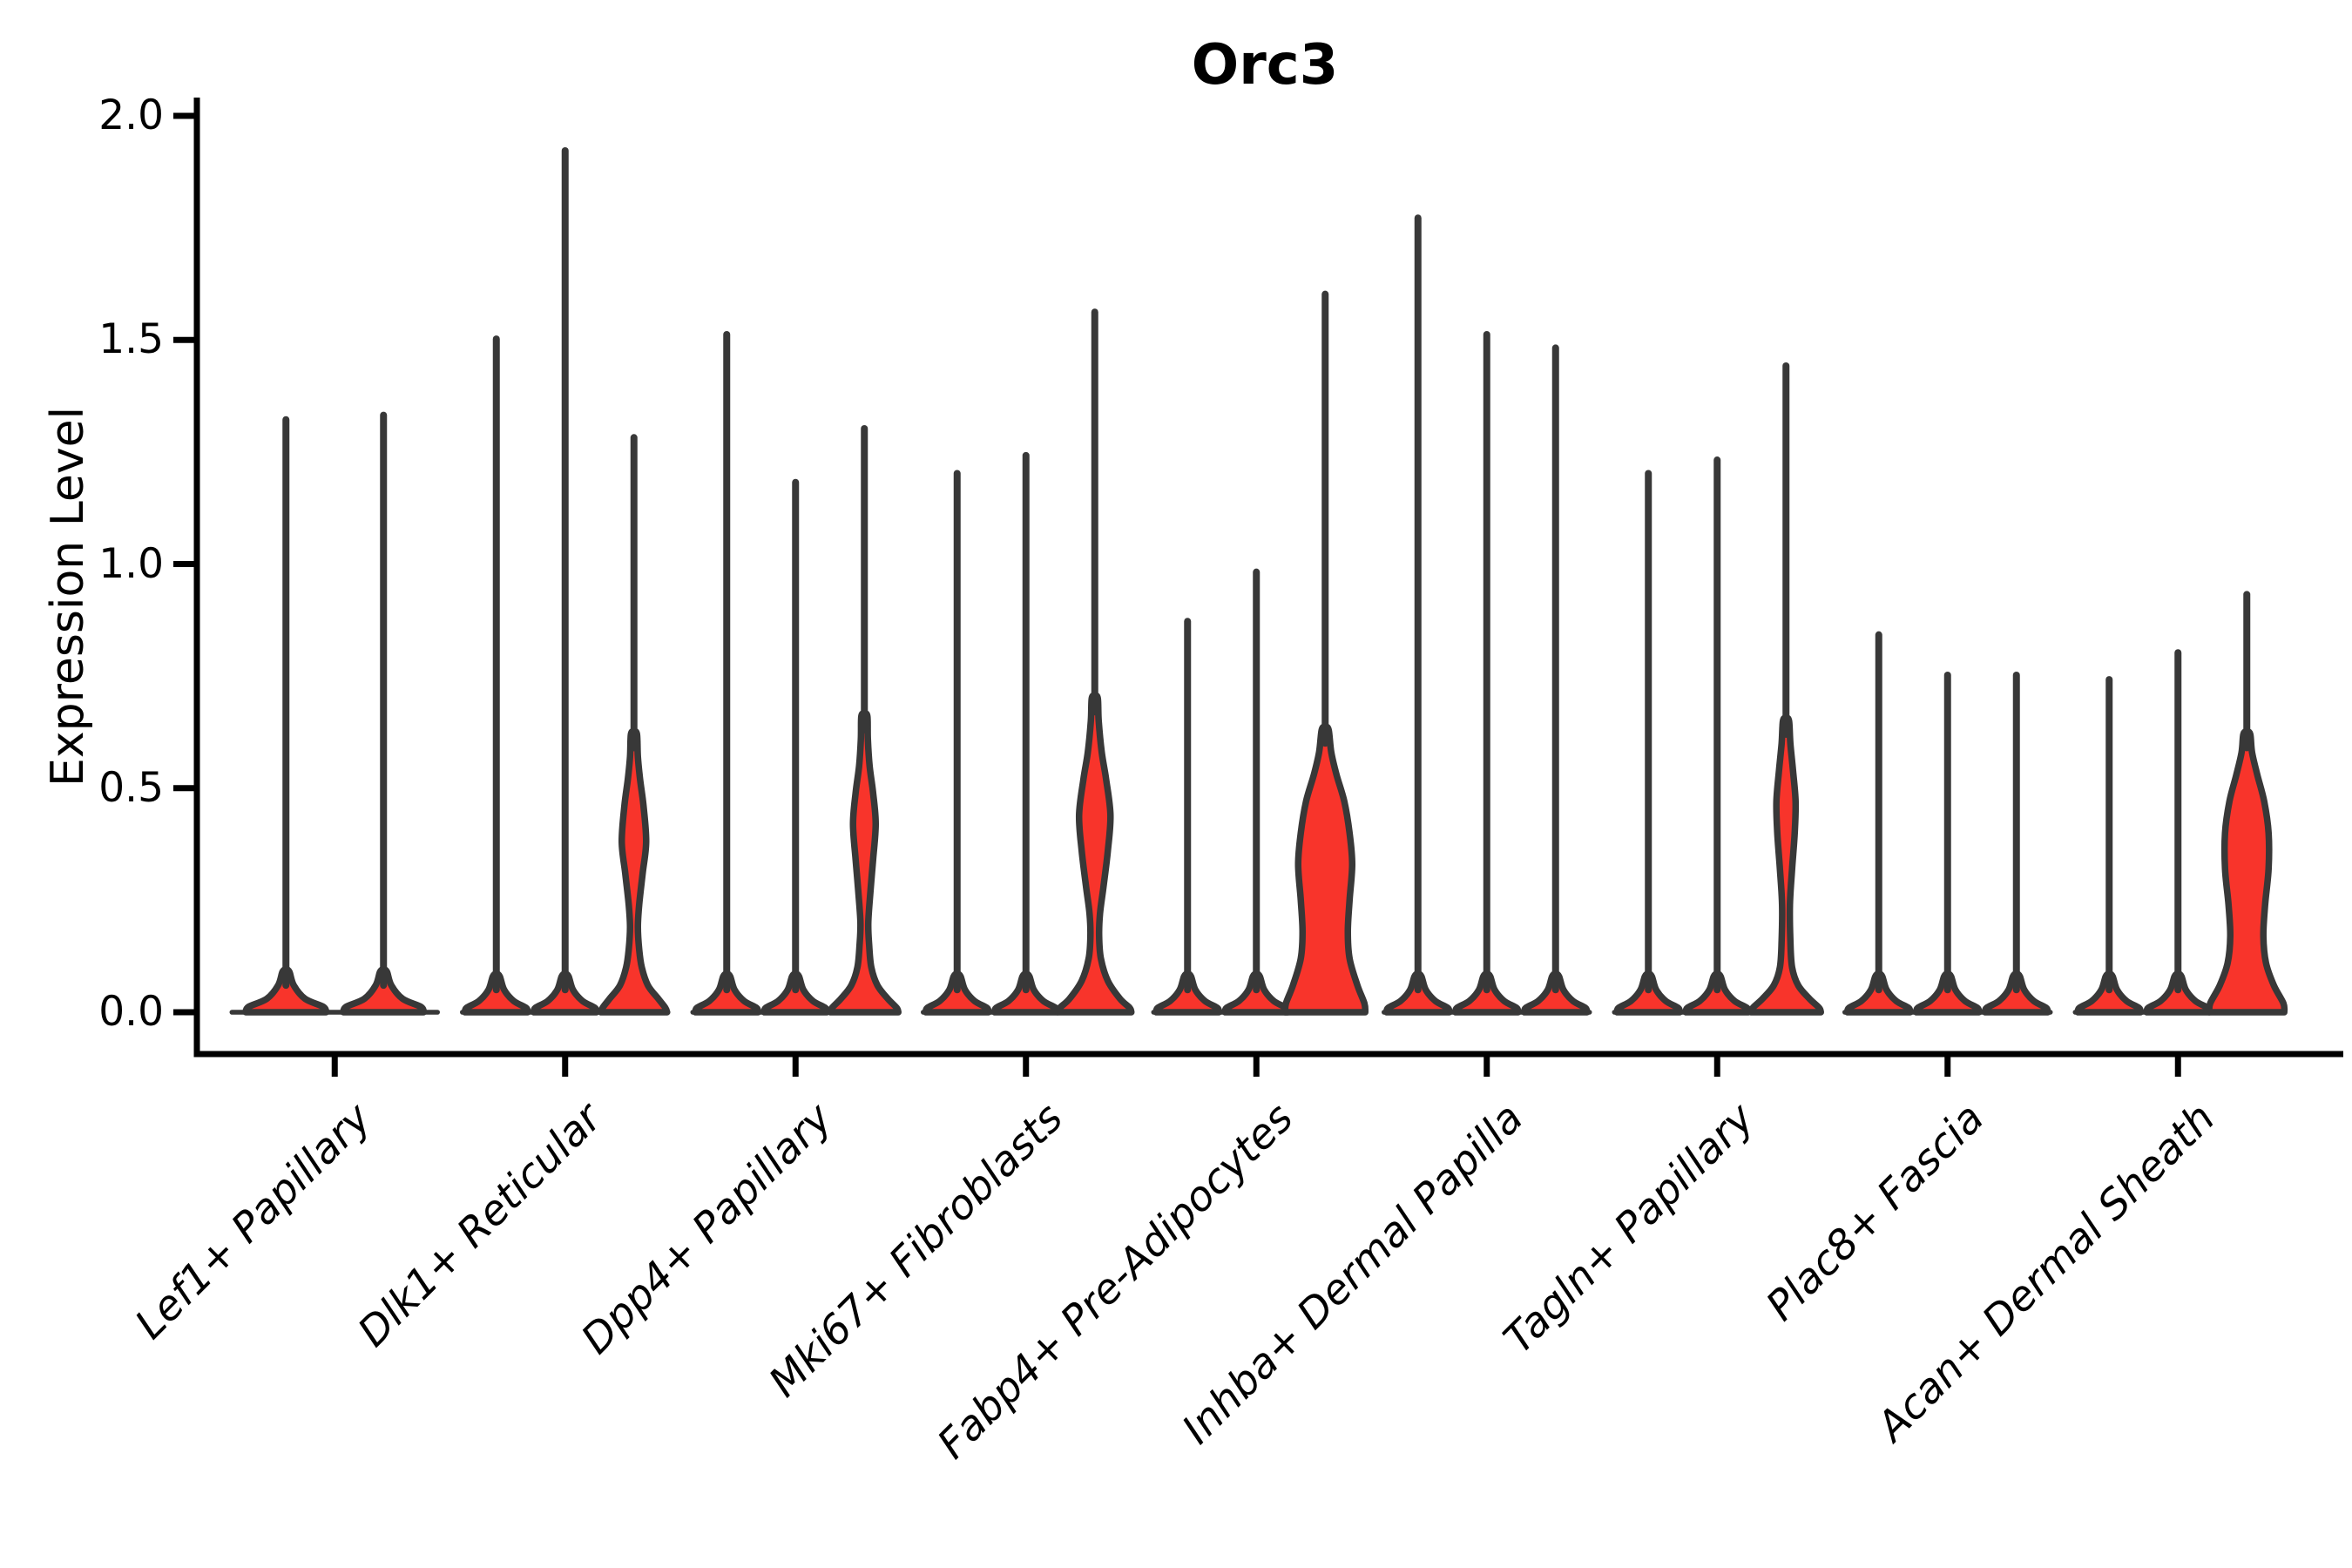 This screenshot has height=1568, width=2352. I want to click on y-tick-label: 0.0, so click(131, 1012).